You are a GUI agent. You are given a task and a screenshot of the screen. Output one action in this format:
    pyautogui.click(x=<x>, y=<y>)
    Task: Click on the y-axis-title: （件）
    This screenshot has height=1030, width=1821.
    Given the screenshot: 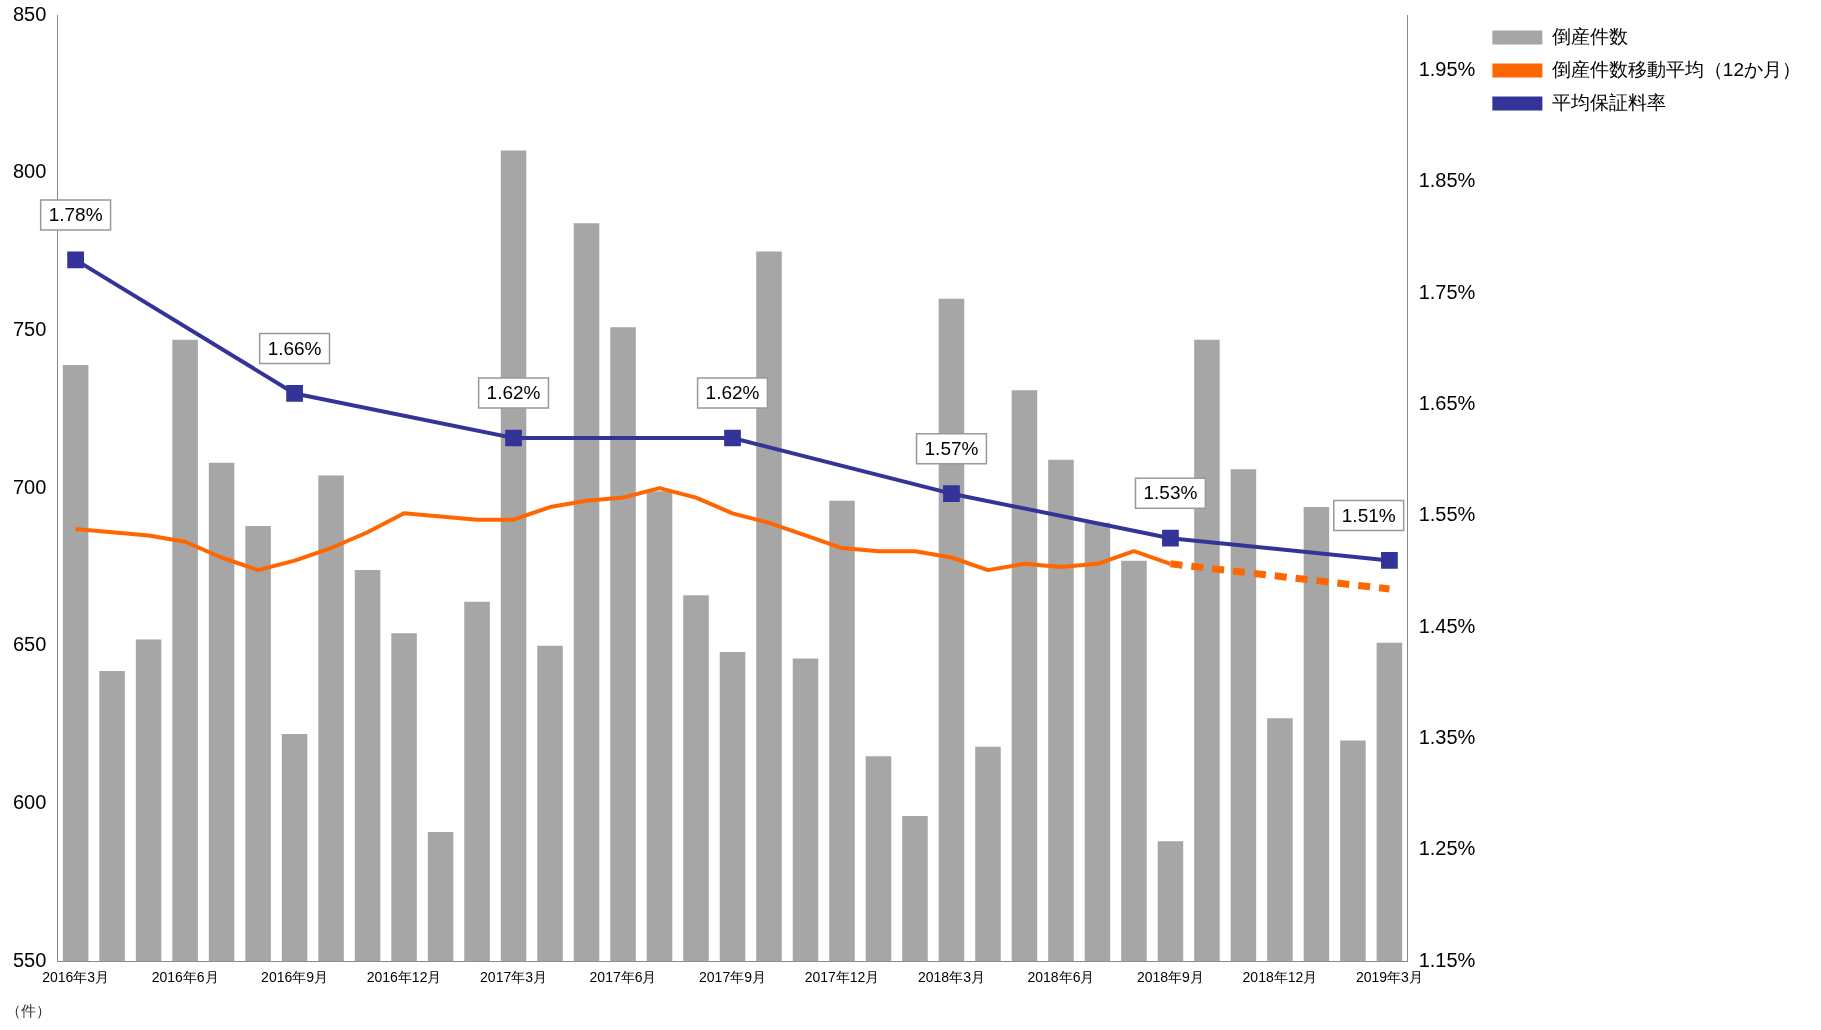 What is the action you would take?
    pyautogui.click(x=28, y=1011)
    